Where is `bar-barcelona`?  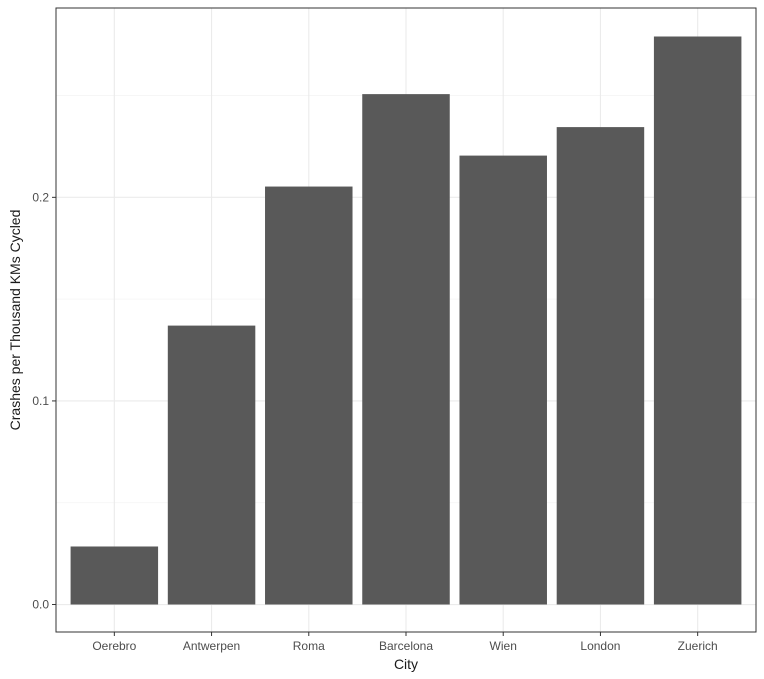 bar-barcelona is located at coordinates (406, 349).